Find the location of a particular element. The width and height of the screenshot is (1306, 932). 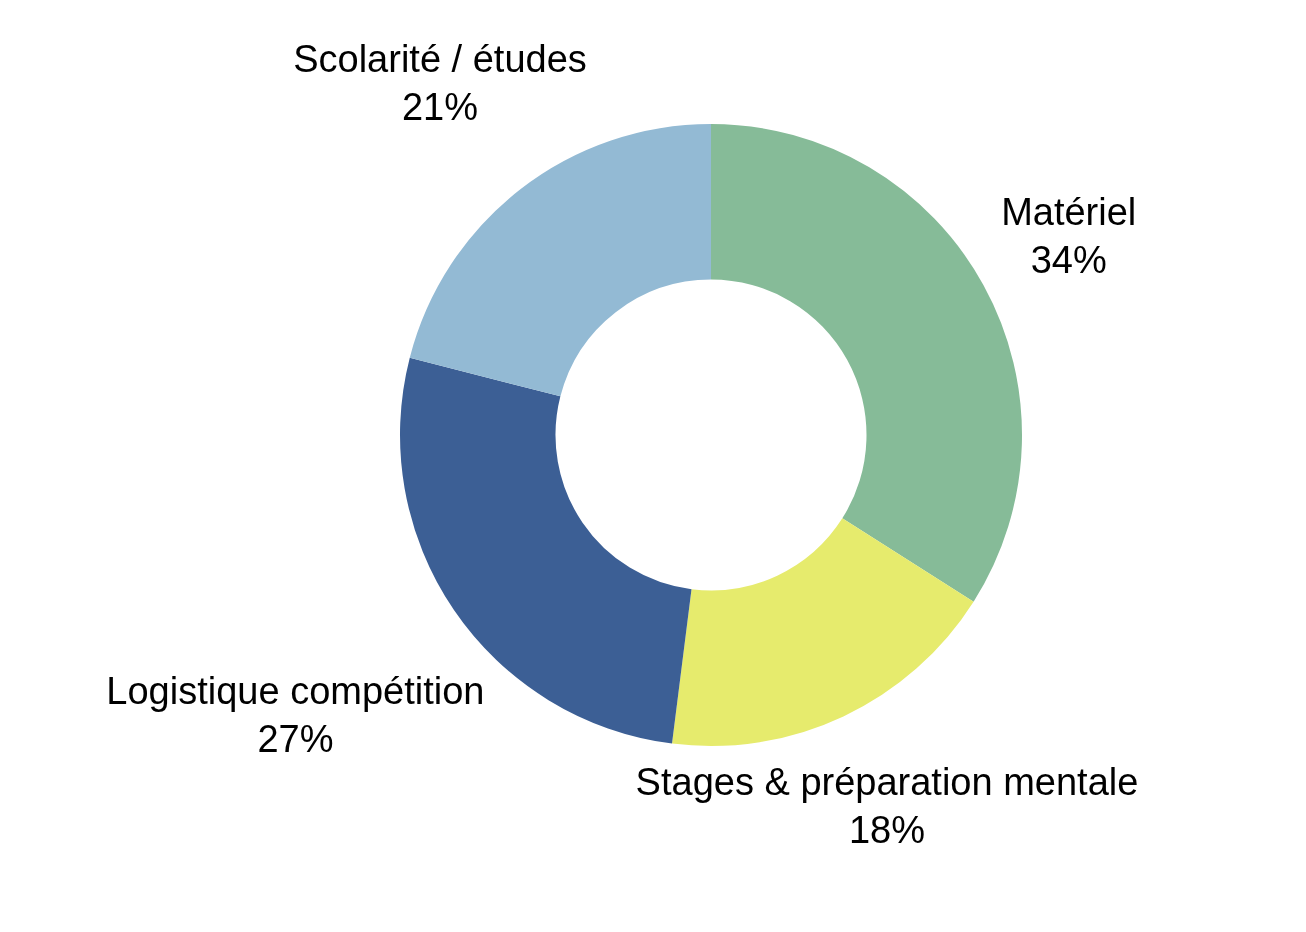

slice-label: Matériel is located at coordinates (1069, 211).